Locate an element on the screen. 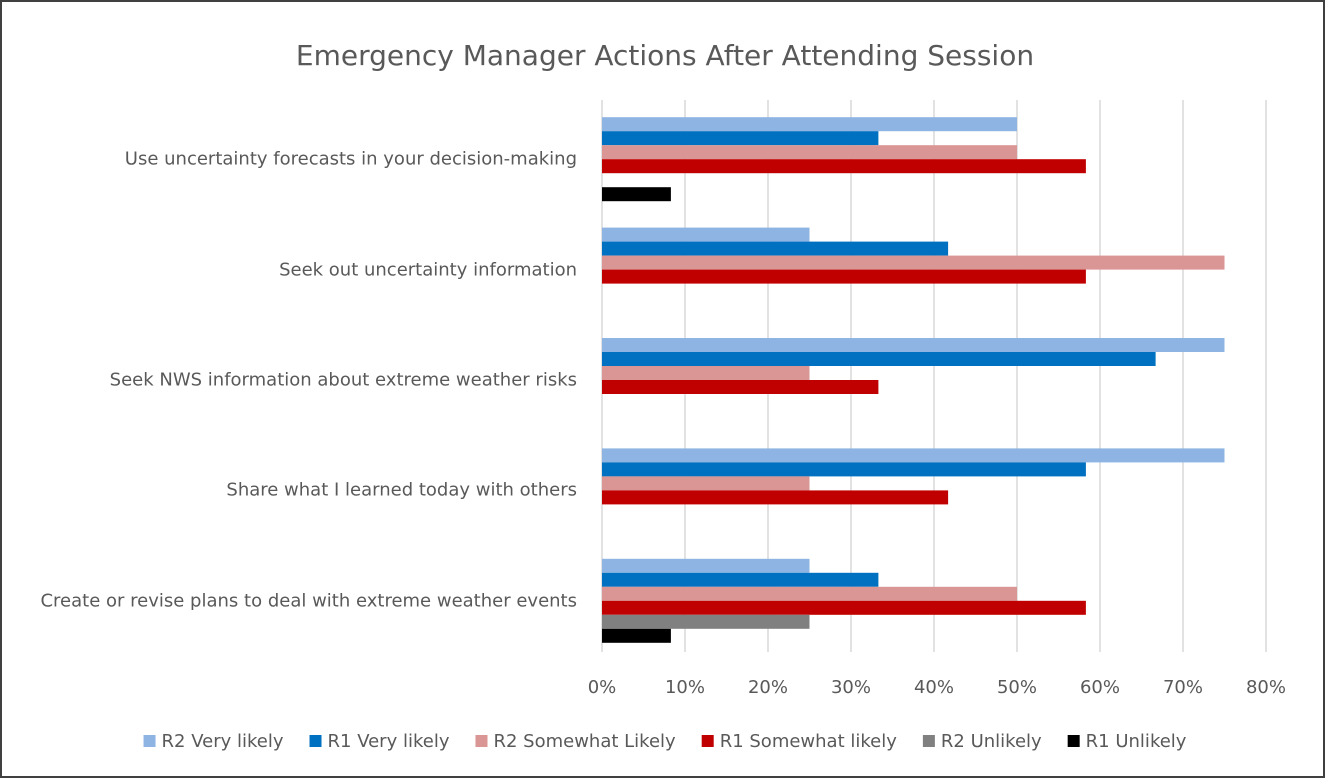 This screenshot has width=1325, height=778. x-tick-label: 60% is located at coordinates (1100, 687).